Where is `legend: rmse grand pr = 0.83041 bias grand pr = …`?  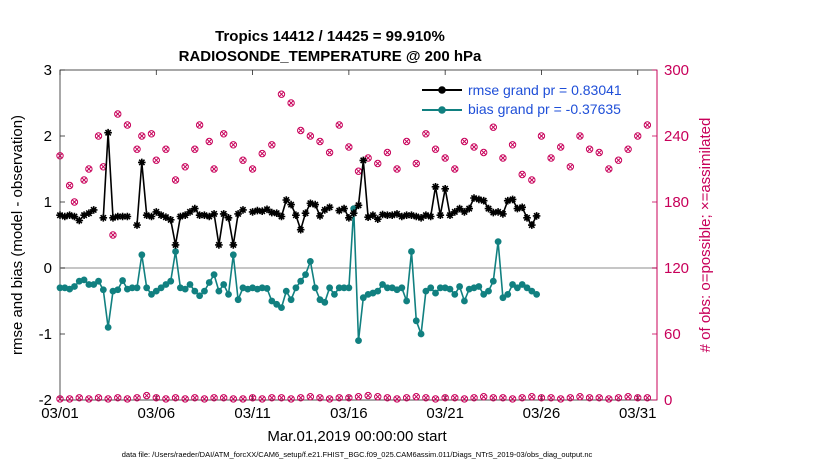
legend: rmse grand pr = 0.83041 bias grand pr = … is located at coordinates (522, 99).